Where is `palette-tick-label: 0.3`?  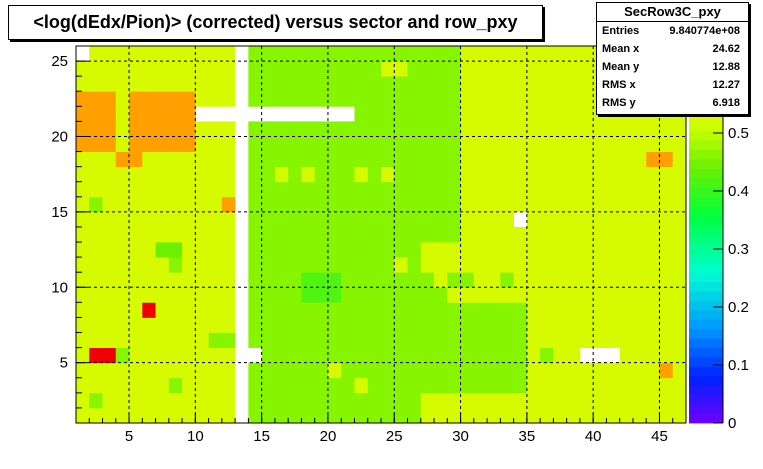
palette-tick-label: 0.3 is located at coordinates (738, 249).